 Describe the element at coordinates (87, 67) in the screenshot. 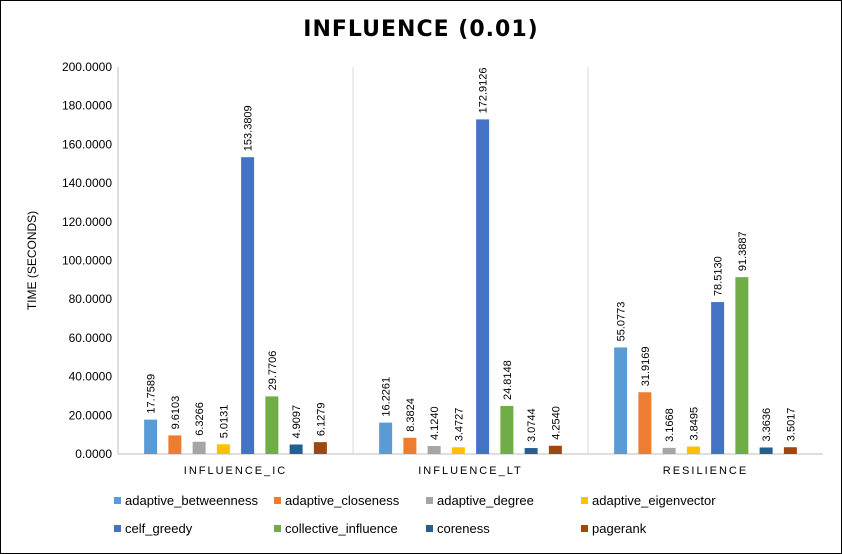

I see `y-tick-label: 200.0000` at that location.